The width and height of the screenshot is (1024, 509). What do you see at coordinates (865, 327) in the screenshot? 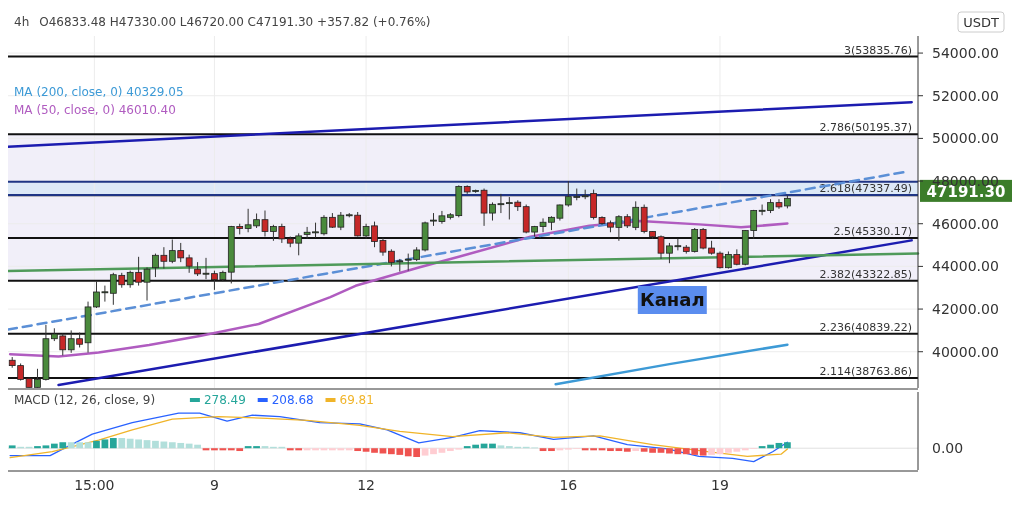
I see `ref-line-label: 2.236(40839.22)` at bounding box center [865, 327].